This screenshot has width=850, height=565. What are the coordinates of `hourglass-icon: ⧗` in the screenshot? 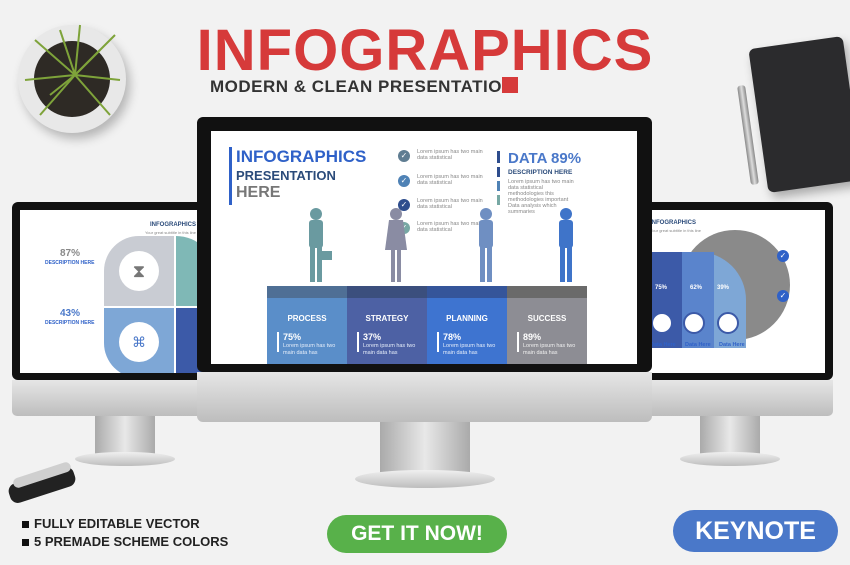 It's located at (139, 271).